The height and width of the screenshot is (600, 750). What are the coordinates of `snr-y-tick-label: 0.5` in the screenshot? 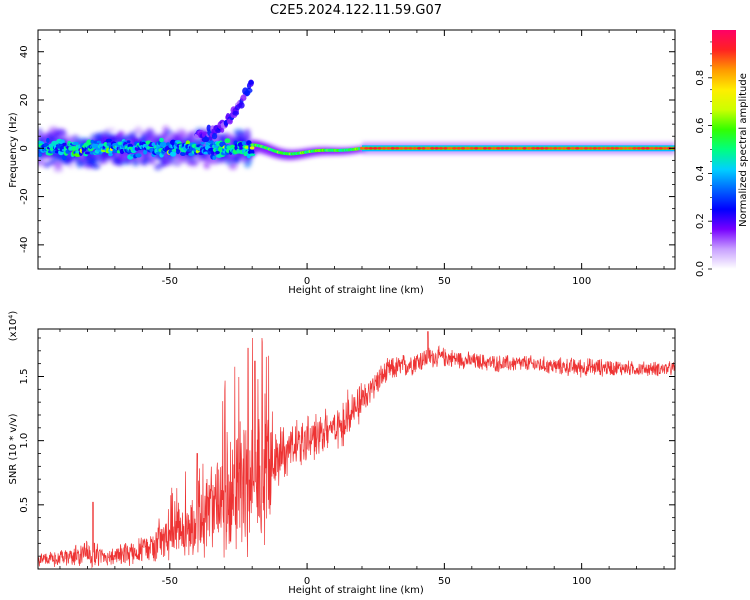 It's located at (24, 505).